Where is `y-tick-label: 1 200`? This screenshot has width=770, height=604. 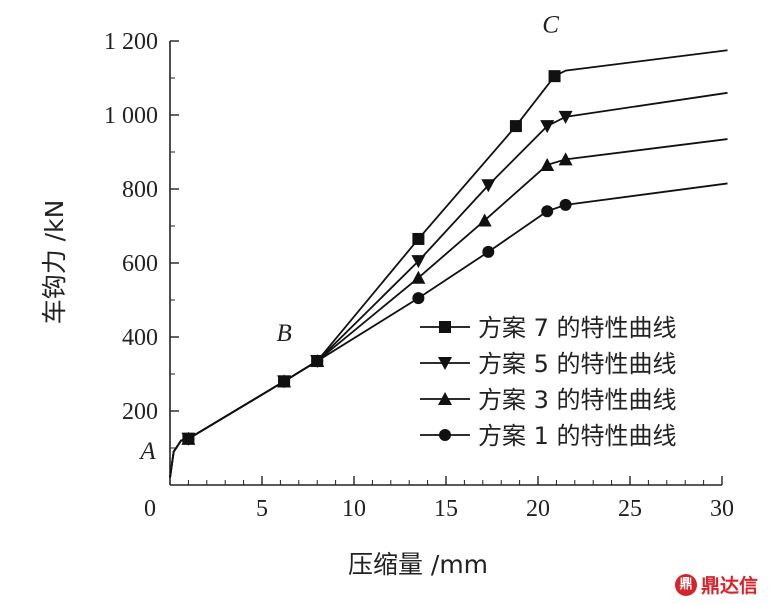
y-tick-label: 1 200 is located at coordinates (131, 42).